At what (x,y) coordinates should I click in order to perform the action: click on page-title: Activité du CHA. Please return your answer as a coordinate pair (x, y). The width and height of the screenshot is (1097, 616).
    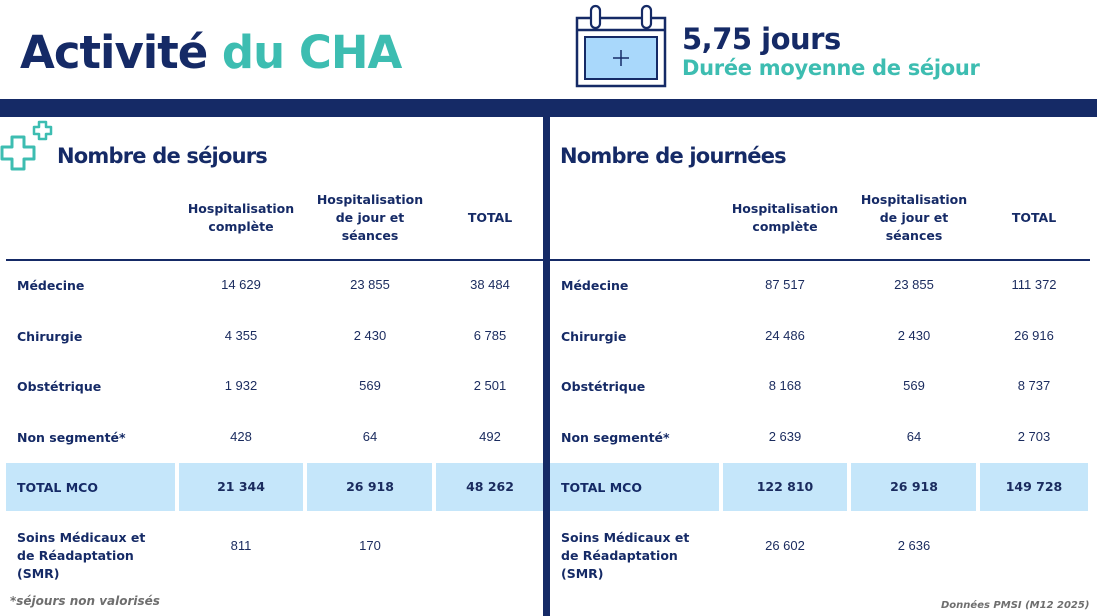
    Looking at the image, I should click on (211, 52).